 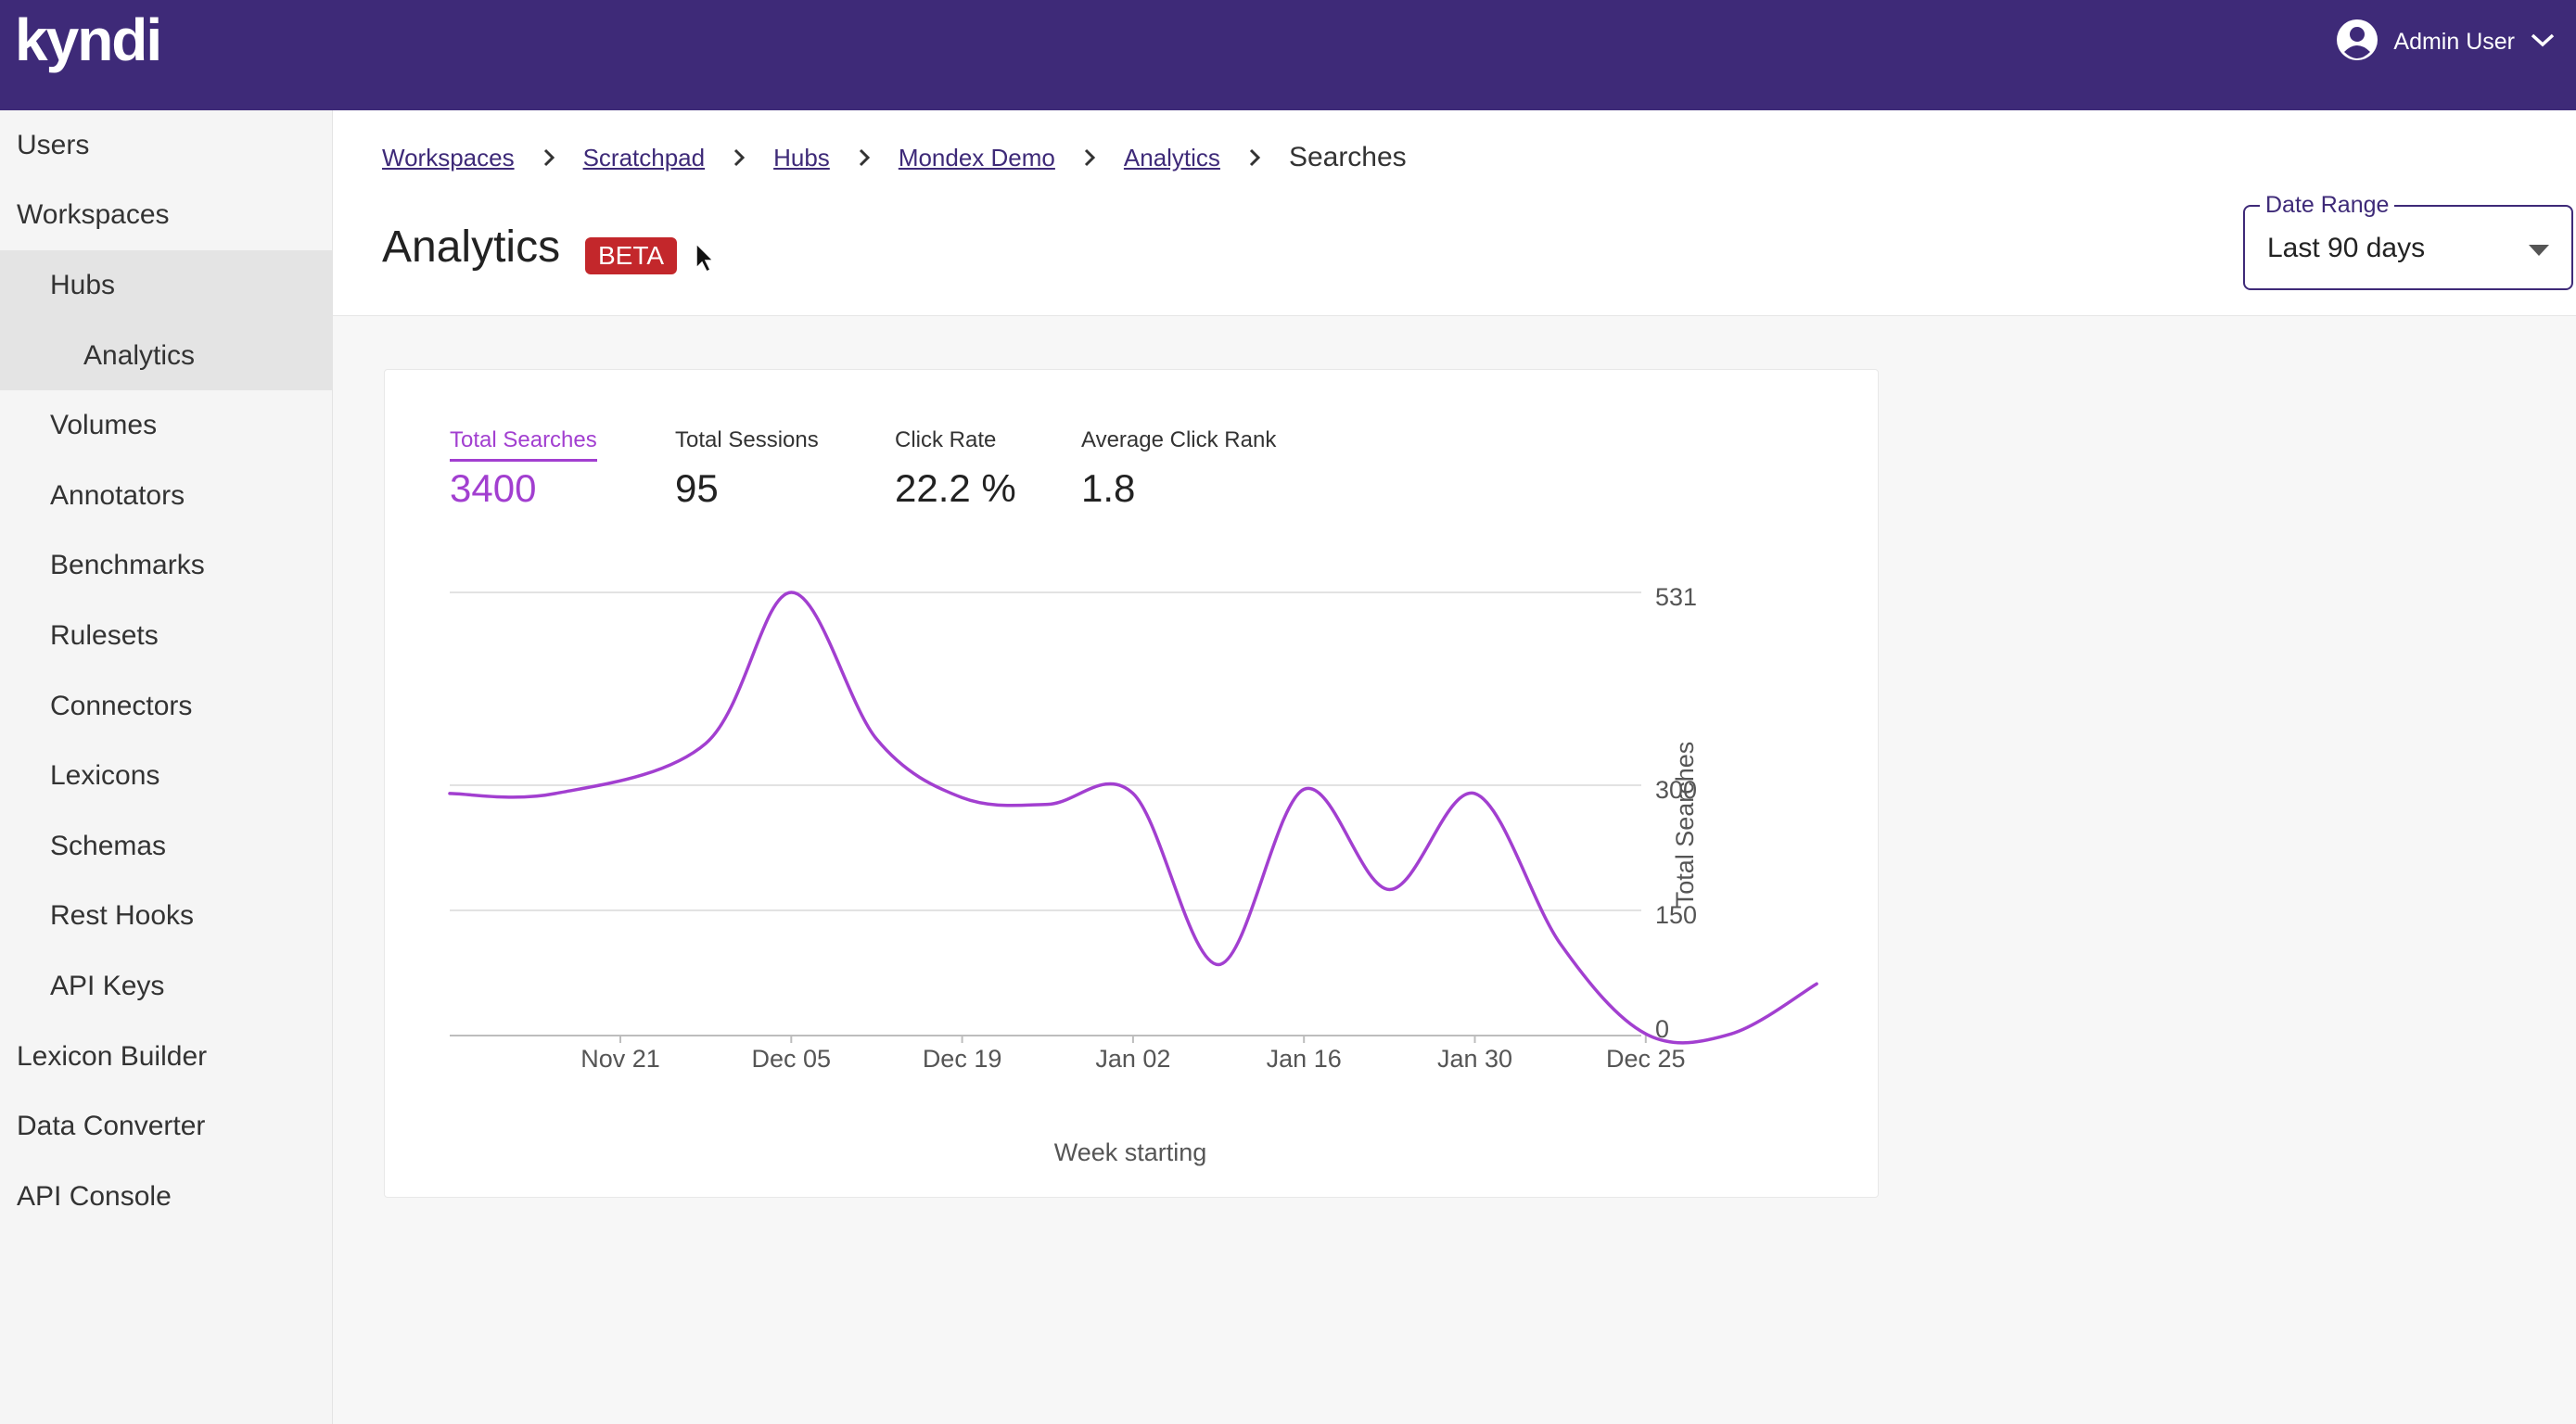 What do you see at coordinates (448, 157) in the screenshot?
I see `breadcrumb-workspaces: Workspaces` at bounding box center [448, 157].